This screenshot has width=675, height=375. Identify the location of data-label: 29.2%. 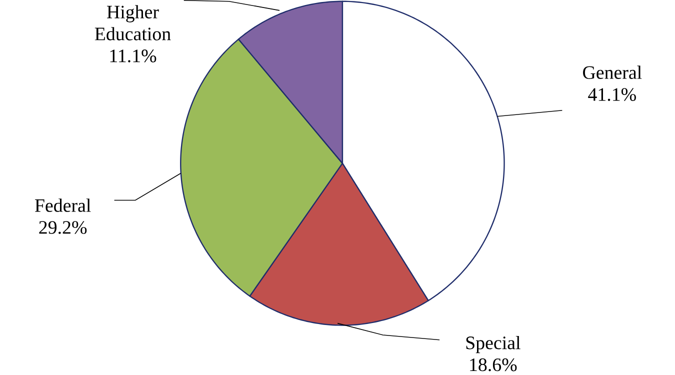
(63, 227).